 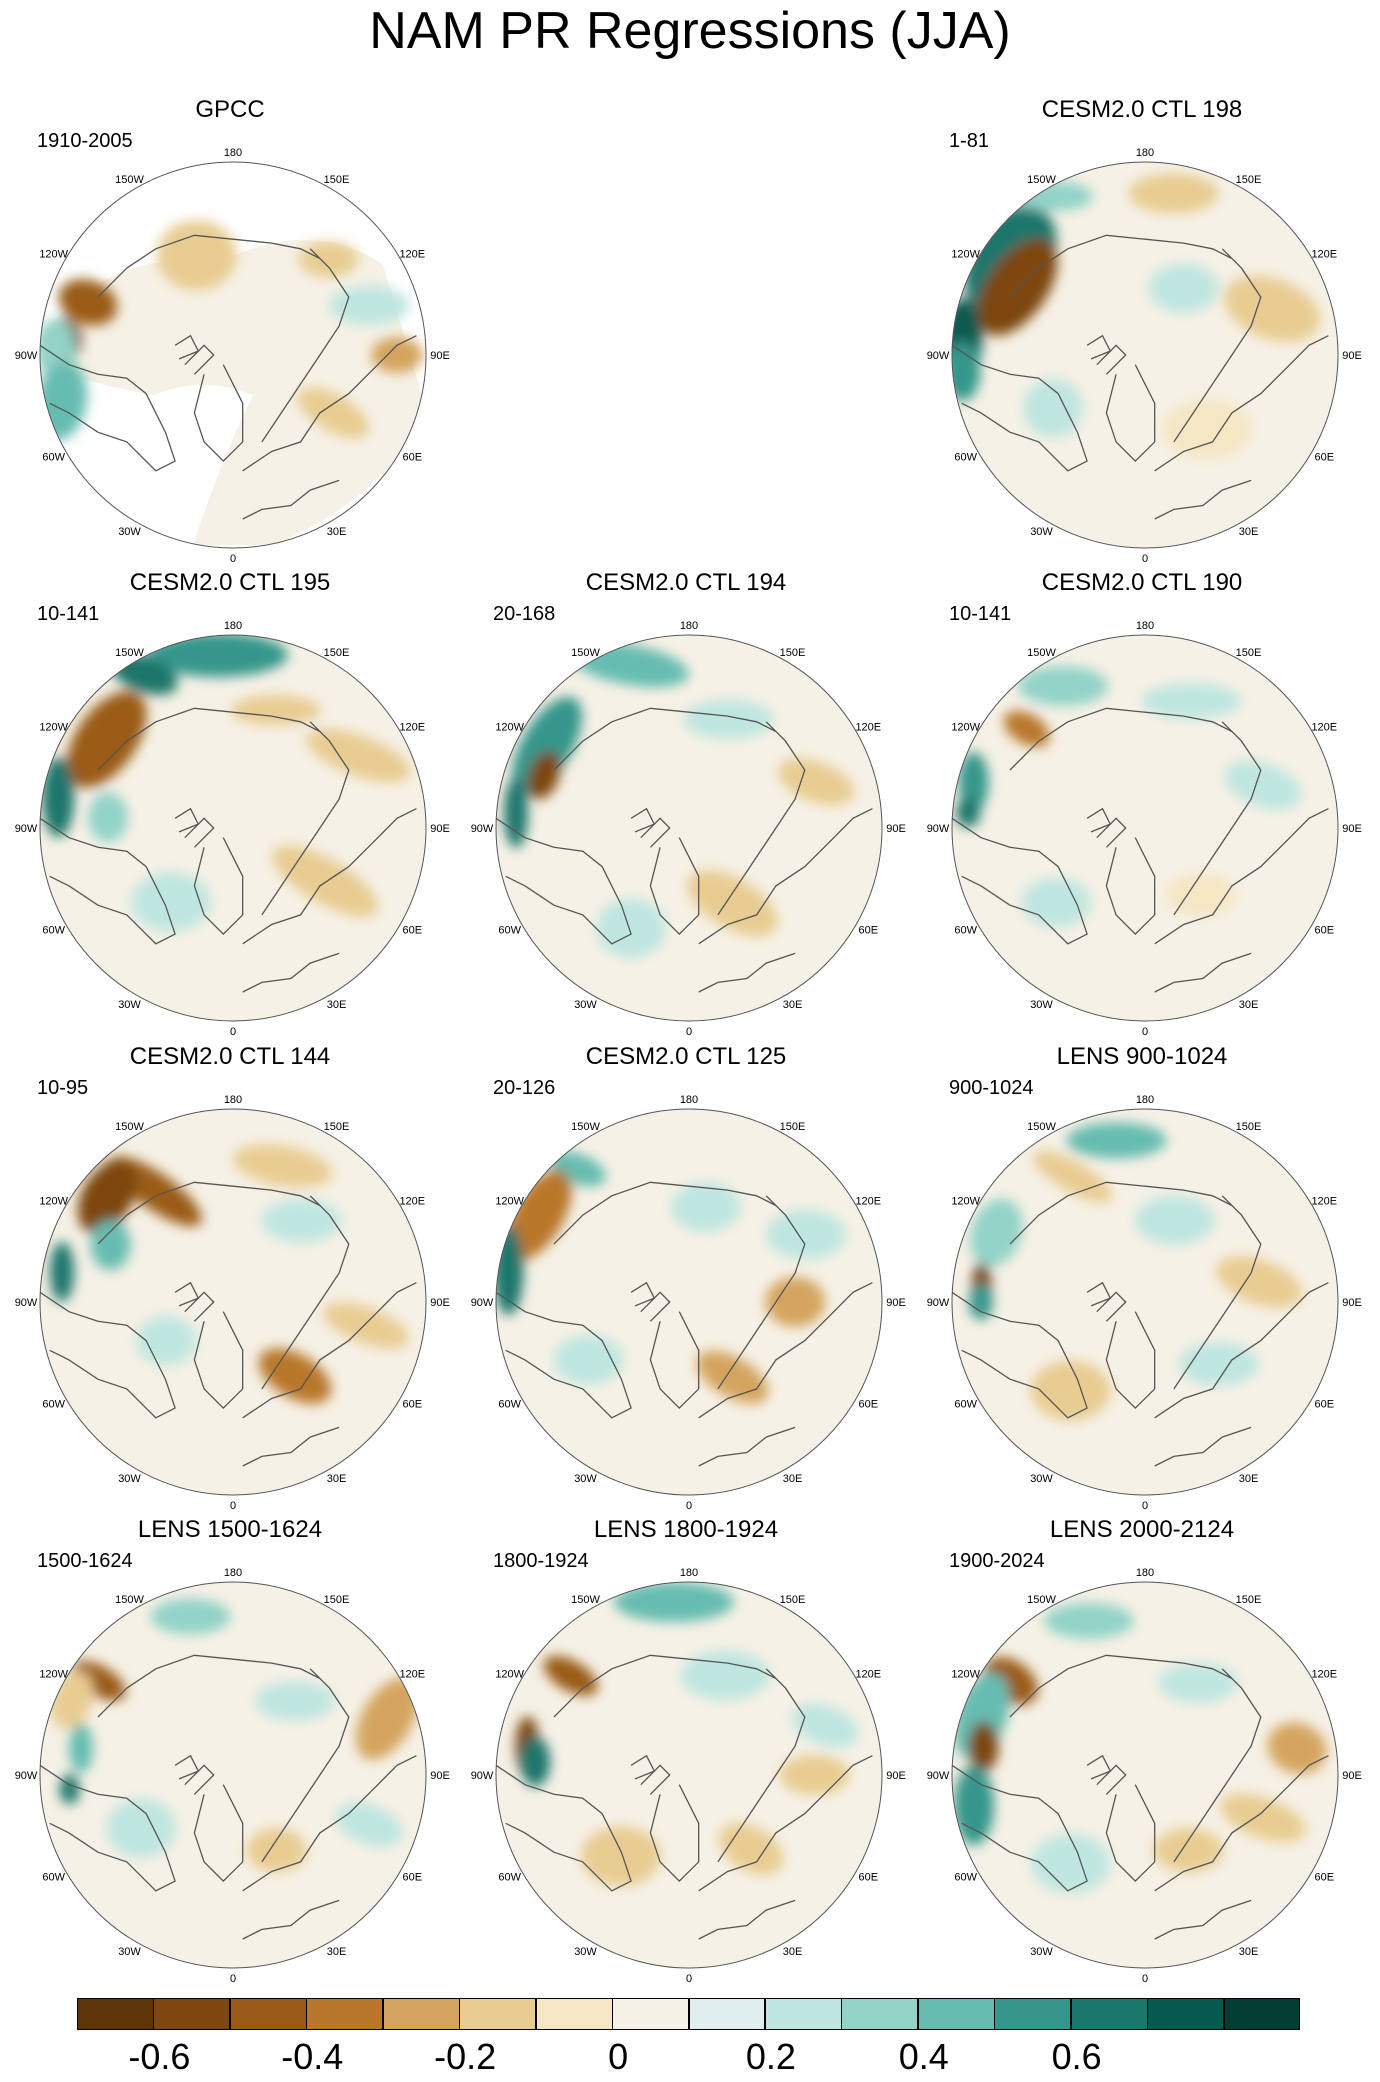 I want to click on figure-title: NAM PR Regressions (JJA), so click(x=690, y=31).